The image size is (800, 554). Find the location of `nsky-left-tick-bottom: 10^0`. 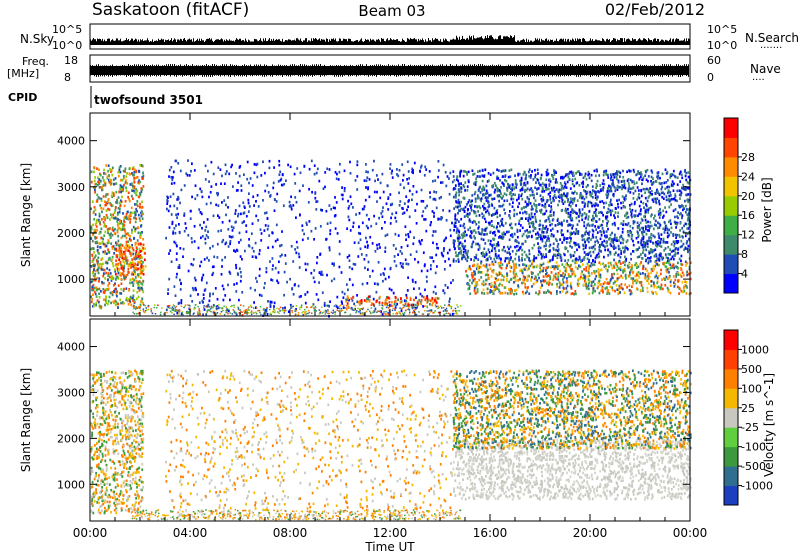

nsky-left-tick-bottom: 10^0 is located at coordinates (67, 45).